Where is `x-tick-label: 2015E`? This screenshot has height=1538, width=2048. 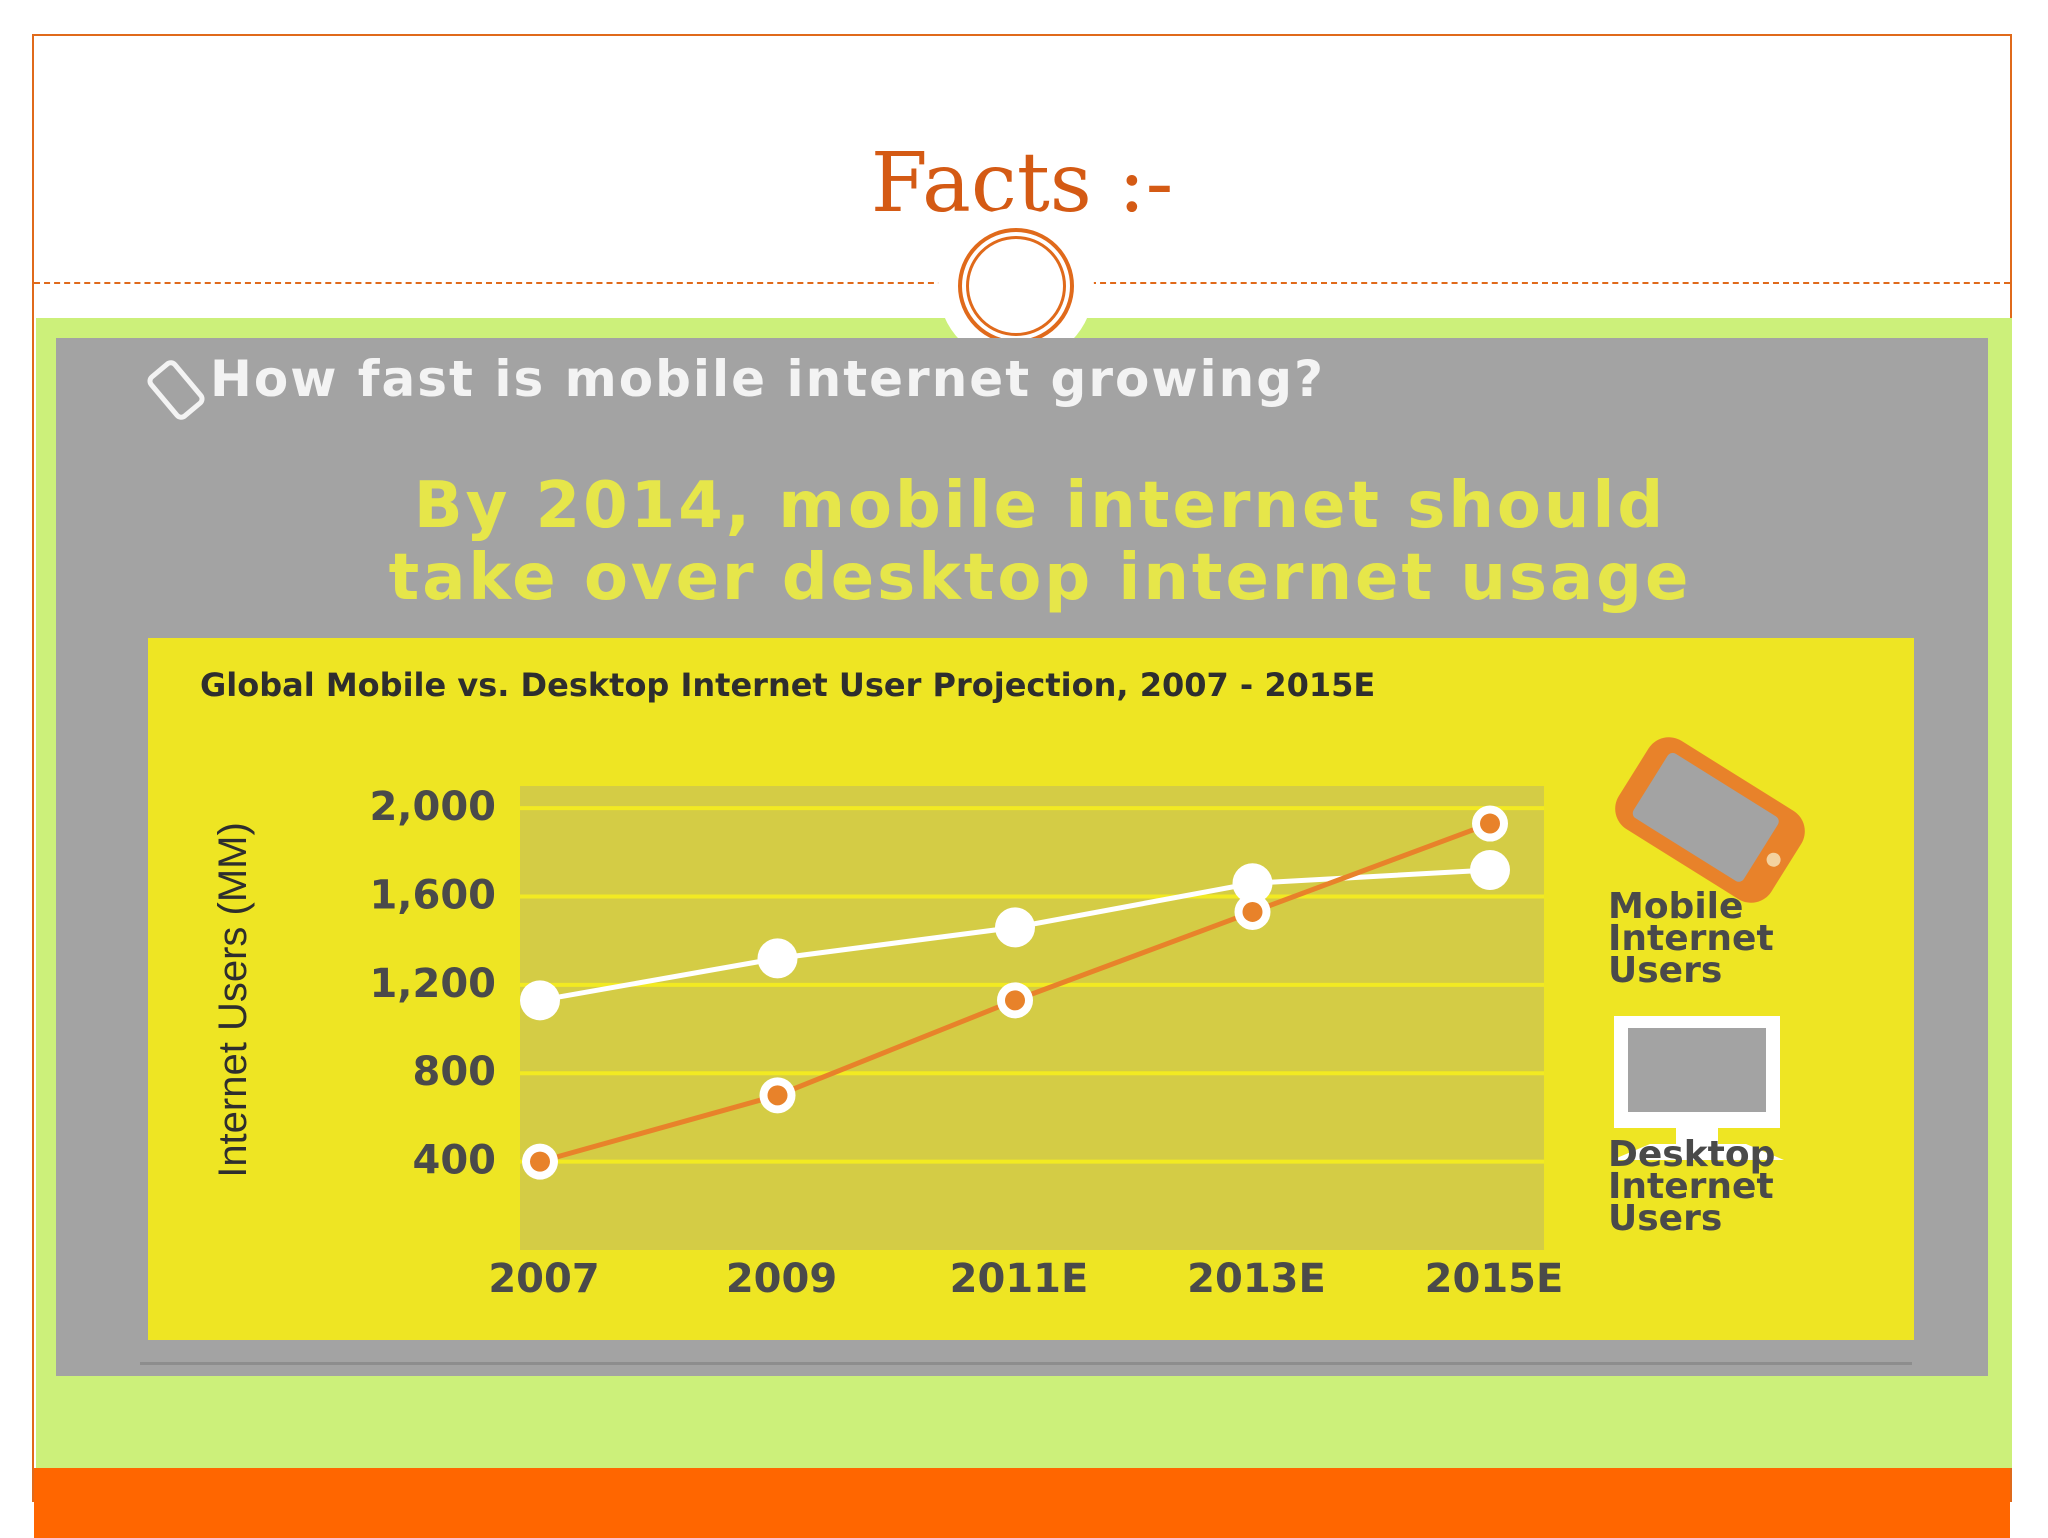 x-tick-label: 2015E is located at coordinates (1494, 1279).